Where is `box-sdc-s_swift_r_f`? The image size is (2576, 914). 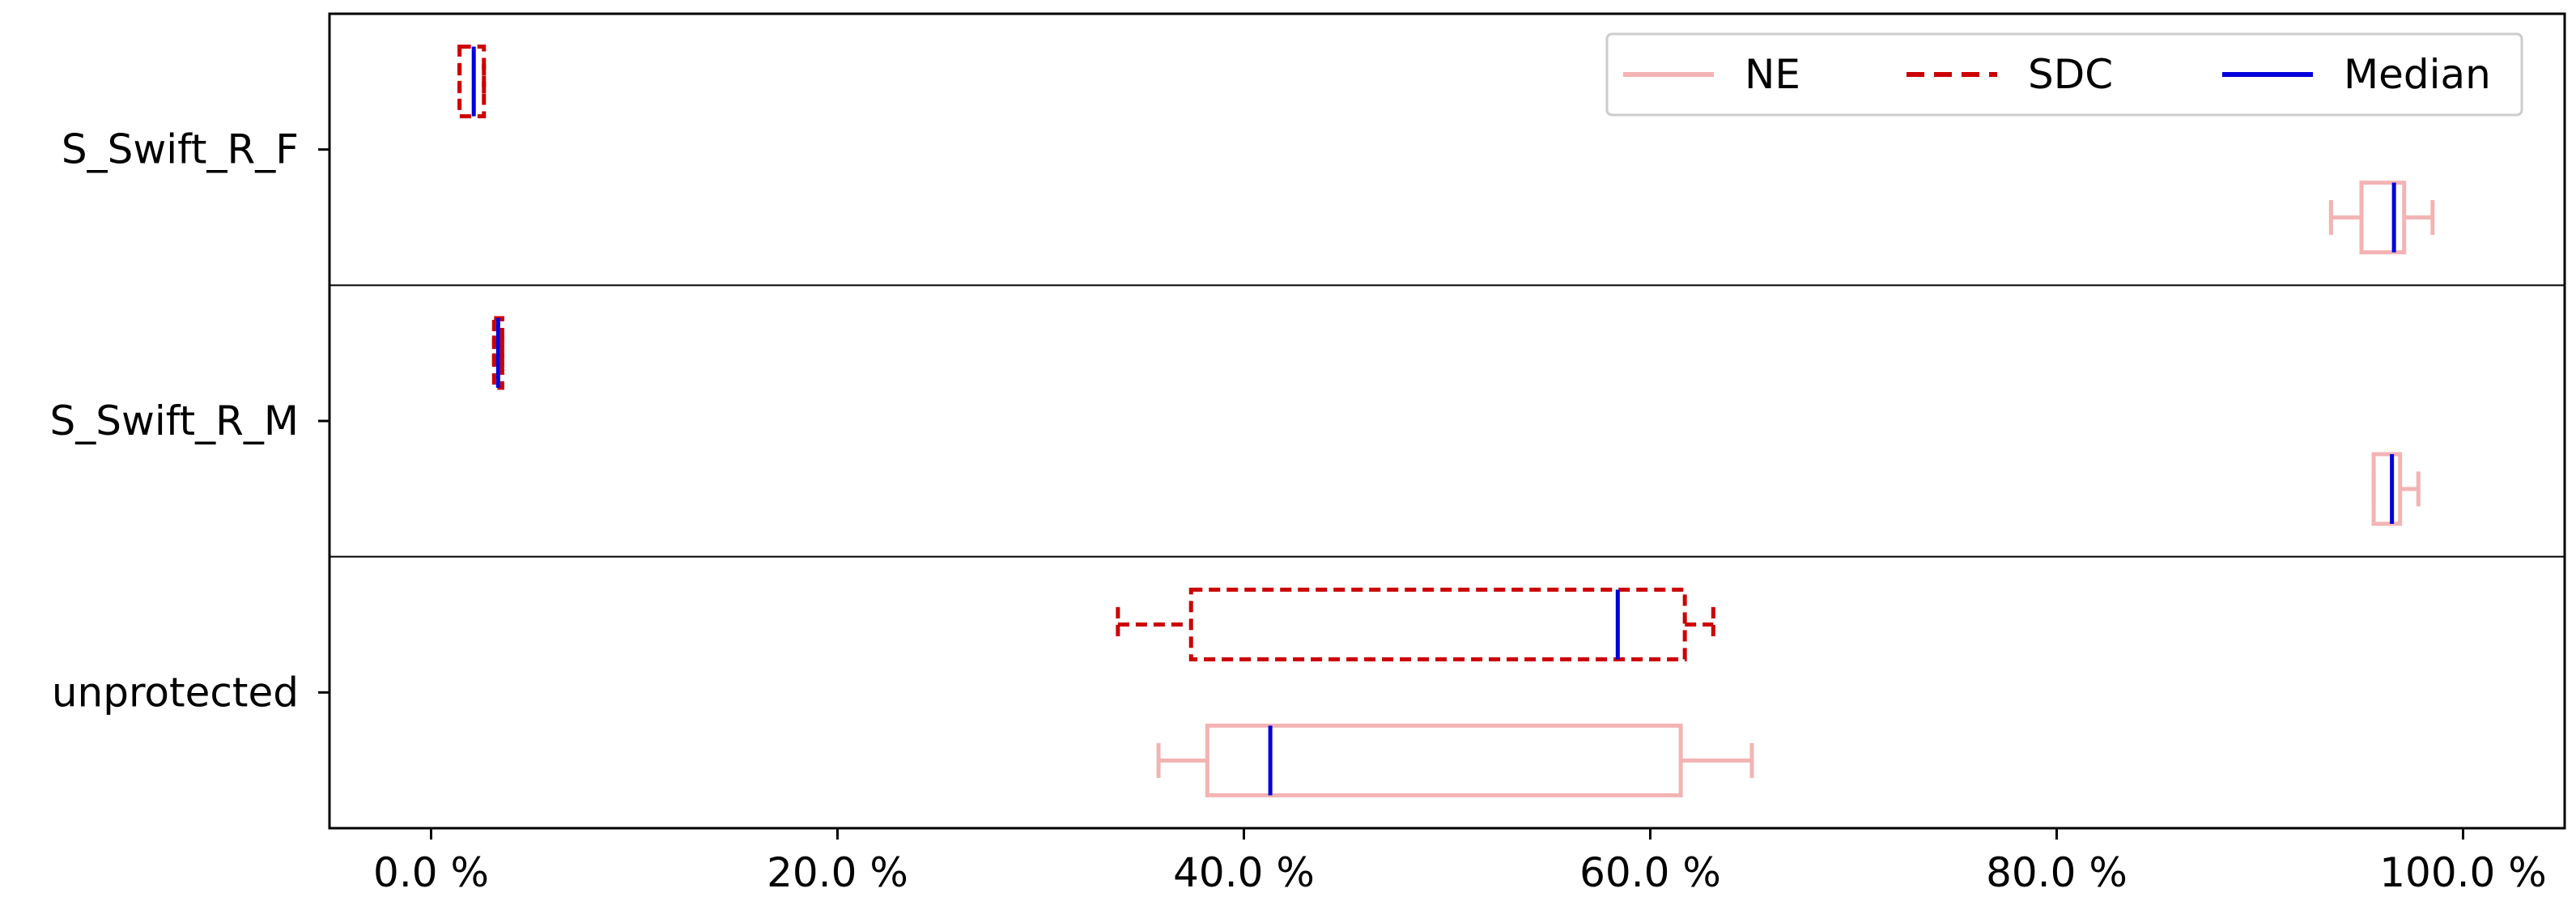 box-sdc-s_swift_r_f is located at coordinates (472, 82).